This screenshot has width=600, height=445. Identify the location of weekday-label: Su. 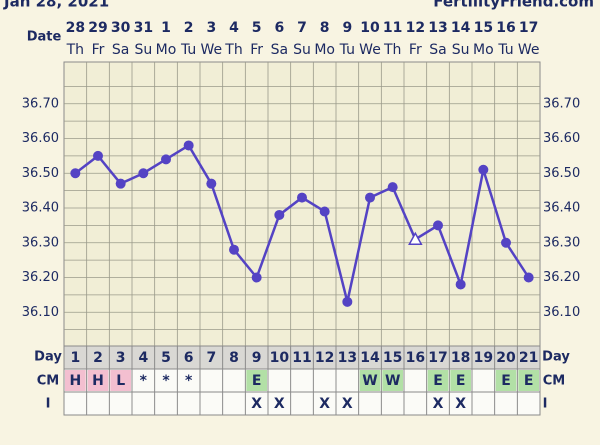
(461, 50).